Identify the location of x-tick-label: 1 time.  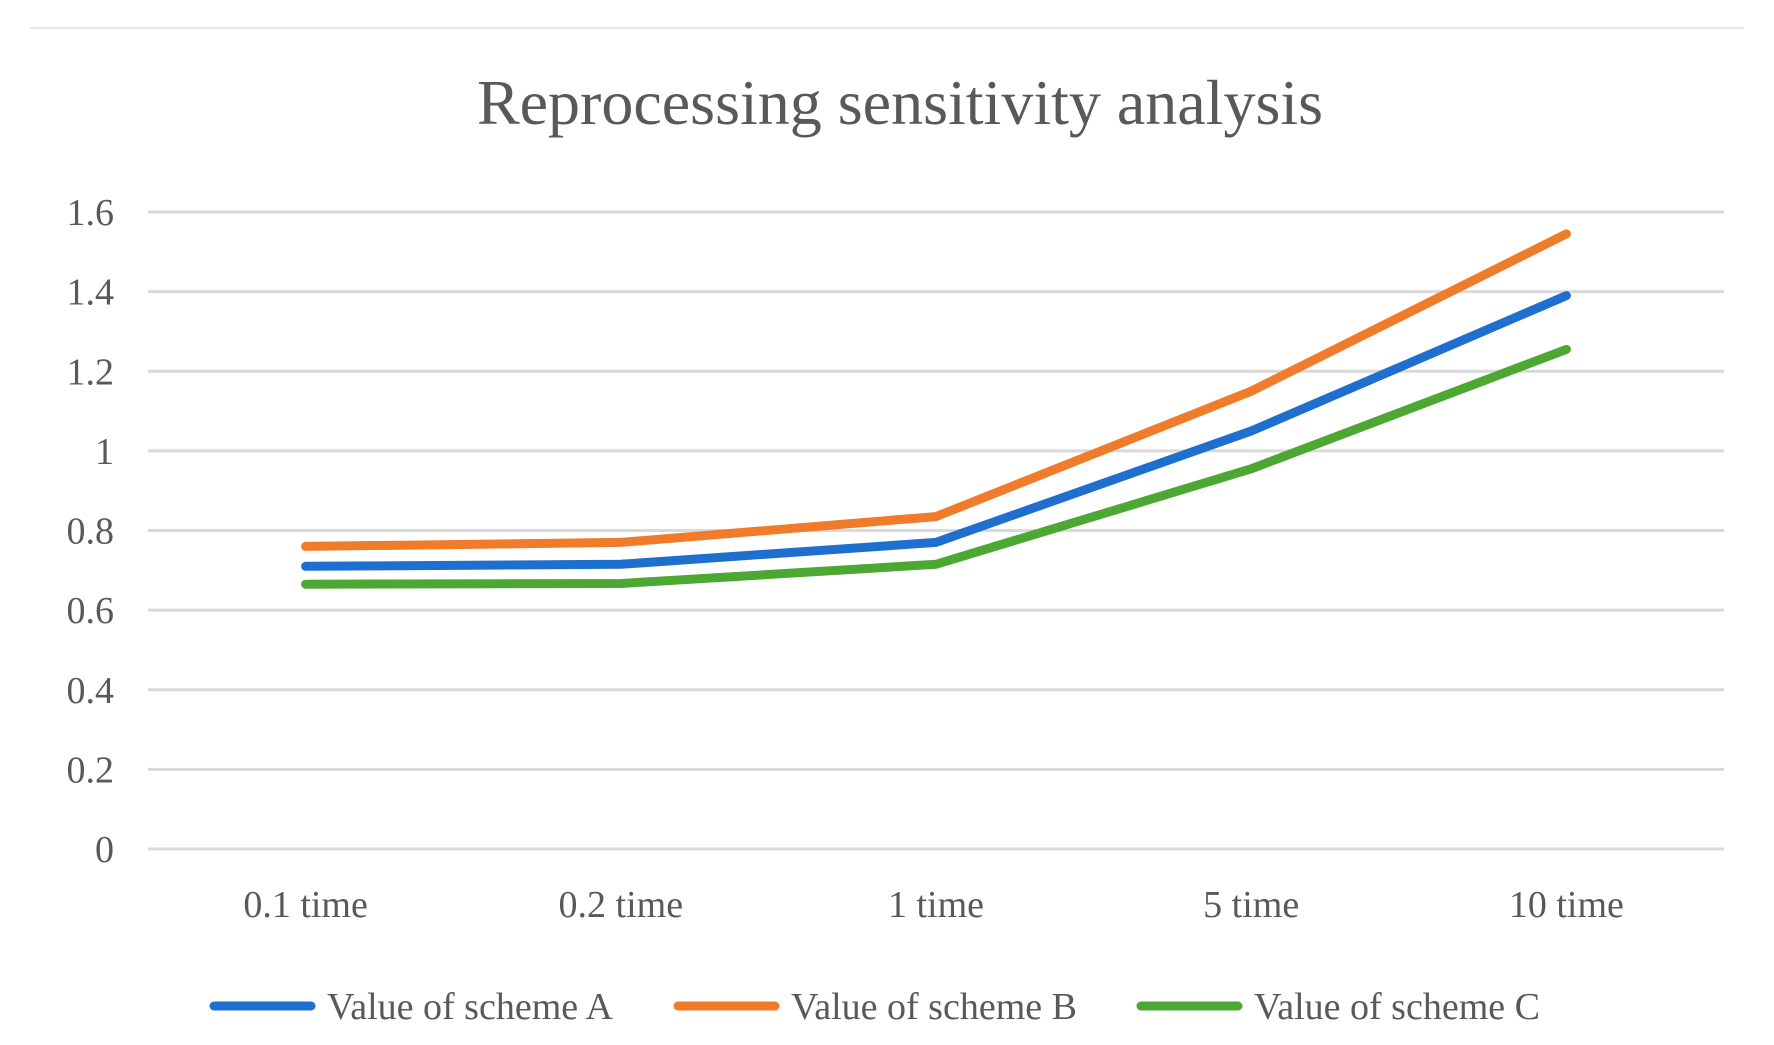
(936, 905).